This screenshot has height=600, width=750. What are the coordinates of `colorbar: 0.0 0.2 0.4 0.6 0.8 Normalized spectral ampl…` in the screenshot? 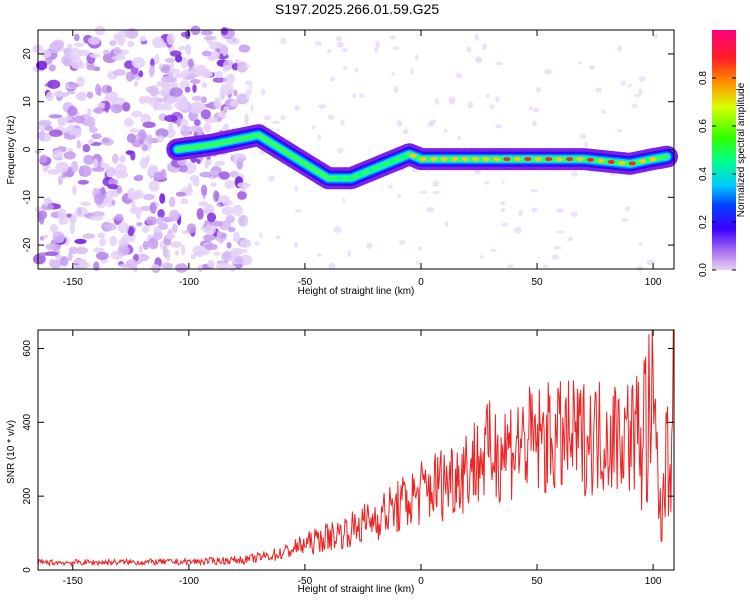 It's located at (722, 153).